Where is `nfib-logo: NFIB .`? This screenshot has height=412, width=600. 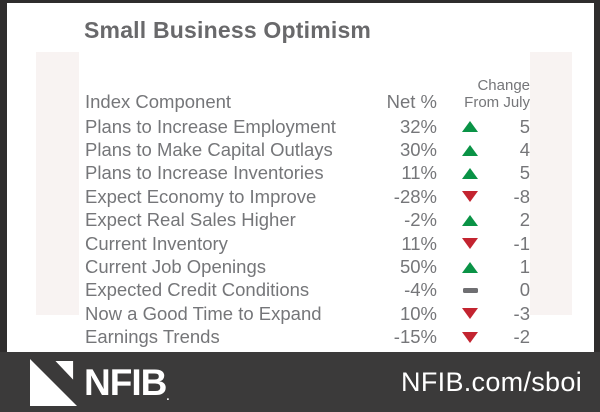
nfib-logo: NFIB . is located at coordinates (100, 382).